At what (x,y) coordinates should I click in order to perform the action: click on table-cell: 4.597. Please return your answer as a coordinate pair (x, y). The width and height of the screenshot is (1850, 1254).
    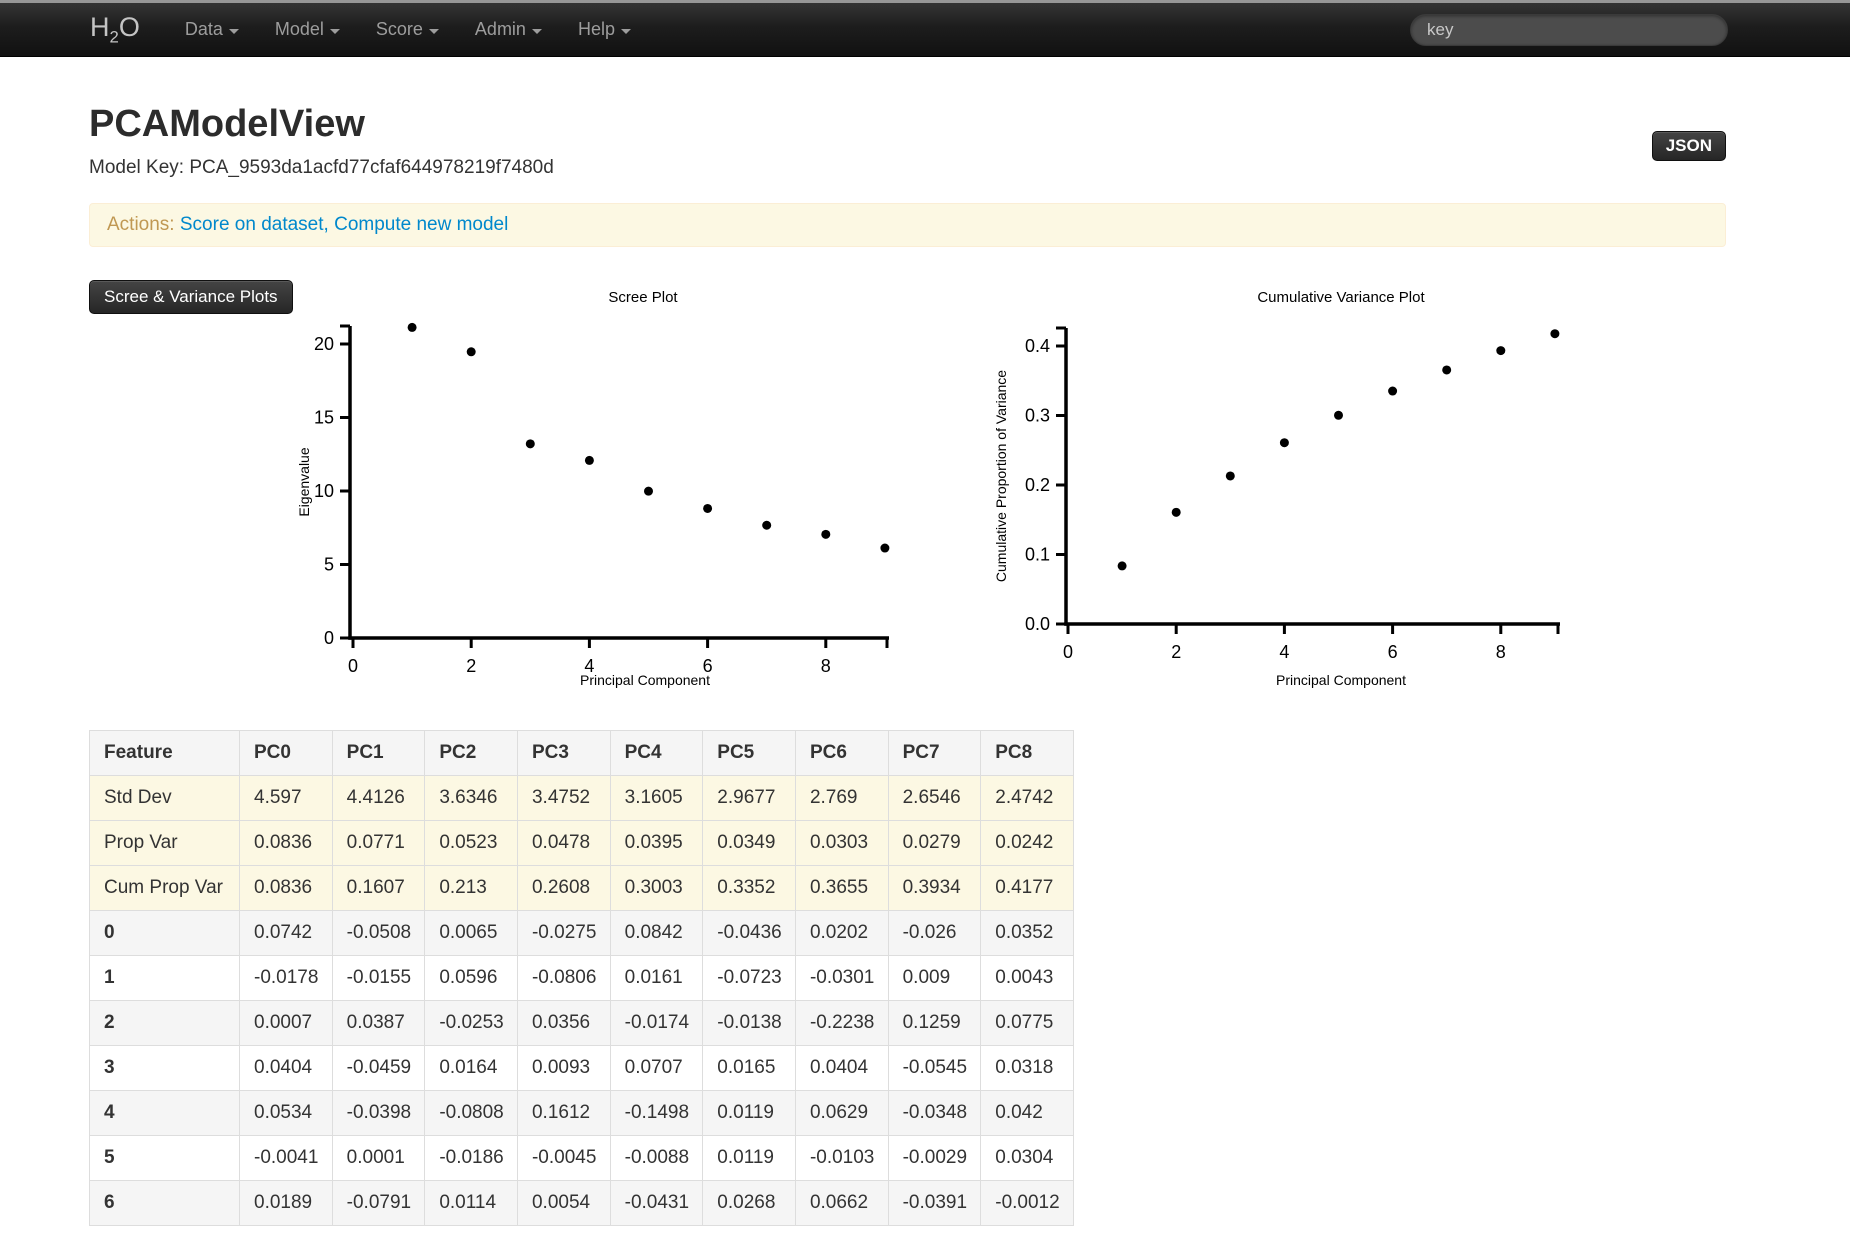
    Looking at the image, I should click on (286, 798).